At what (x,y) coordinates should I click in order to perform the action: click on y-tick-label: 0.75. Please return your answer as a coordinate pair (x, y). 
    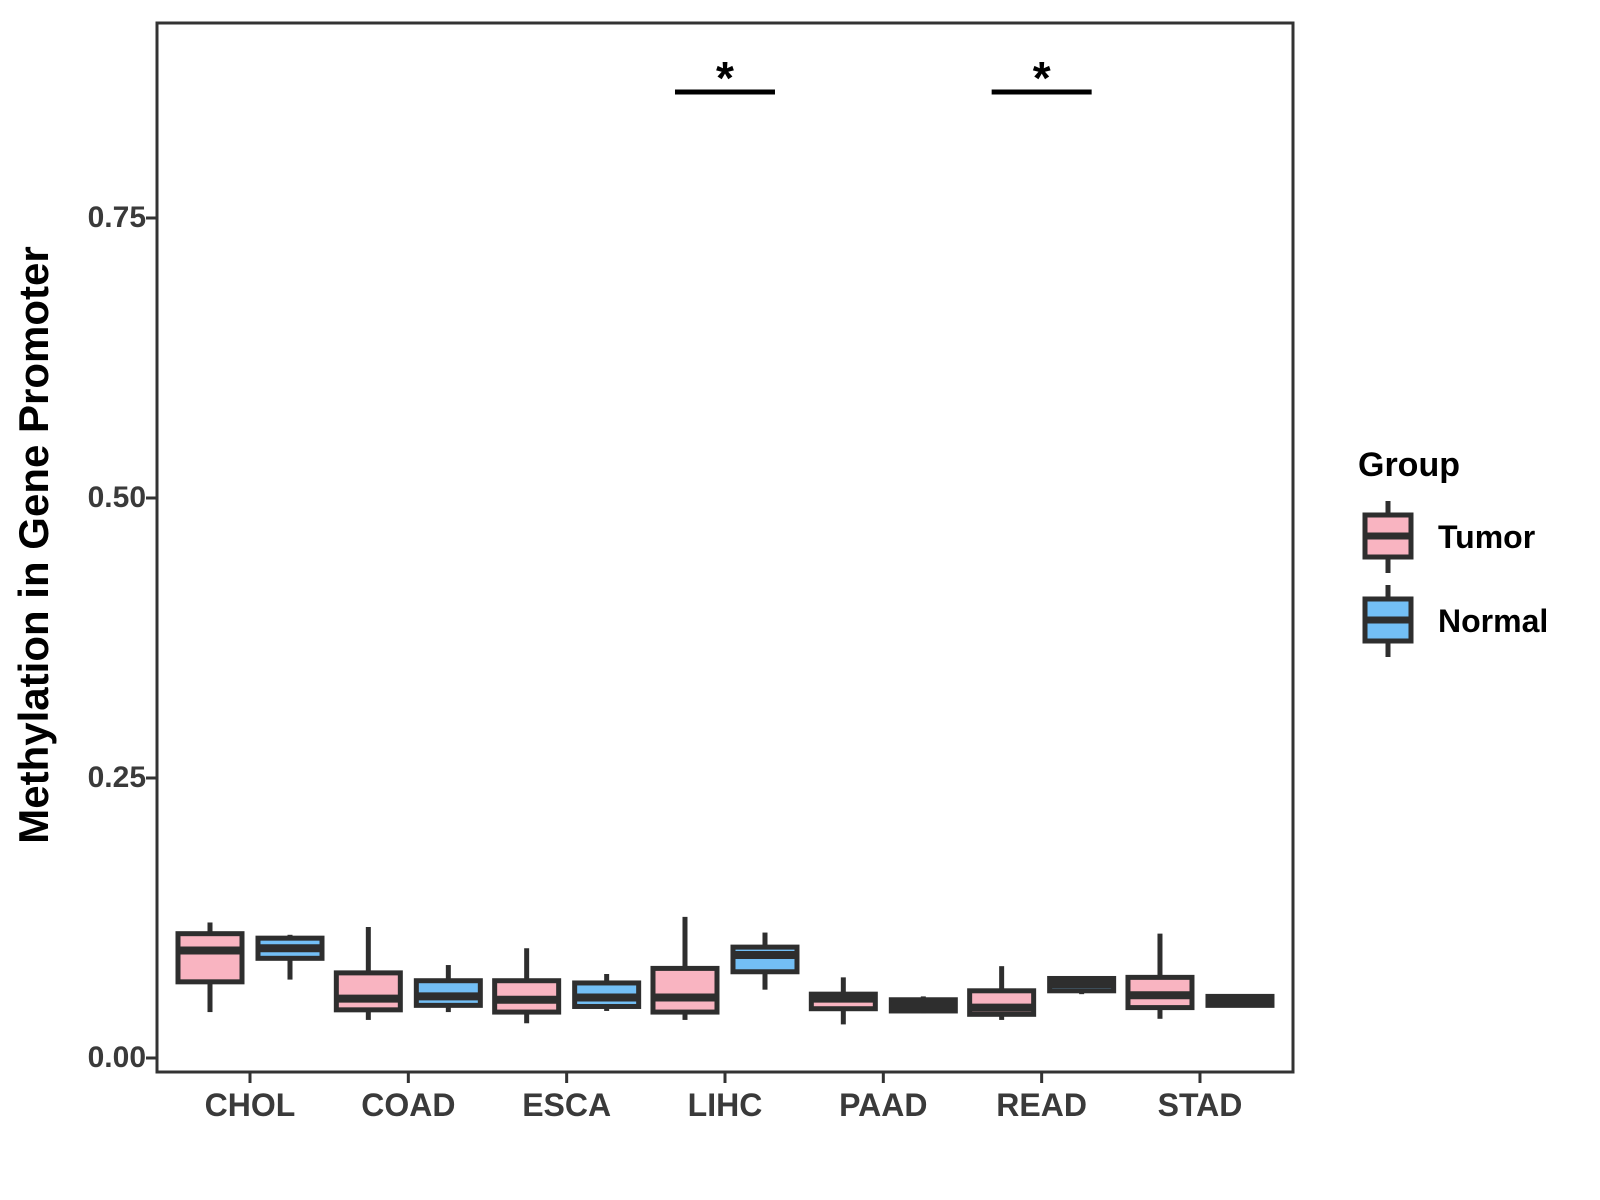
    Looking at the image, I should click on (116, 217).